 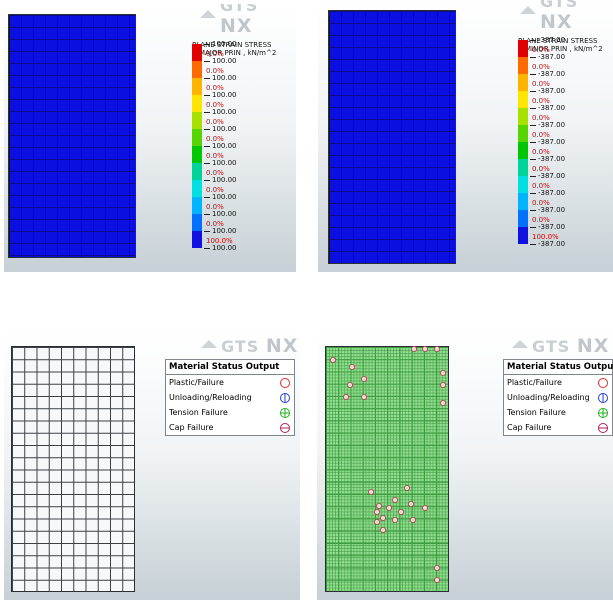 What do you see at coordinates (388, 464) in the screenshot?
I see `failure-markers` at bounding box center [388, 464].